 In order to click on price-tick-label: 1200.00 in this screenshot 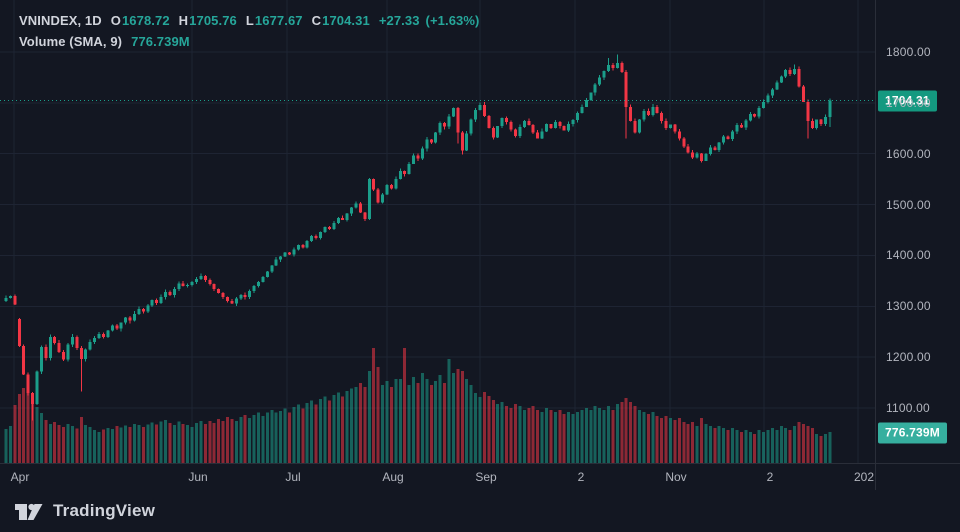, I will do `click(908, 357)`.